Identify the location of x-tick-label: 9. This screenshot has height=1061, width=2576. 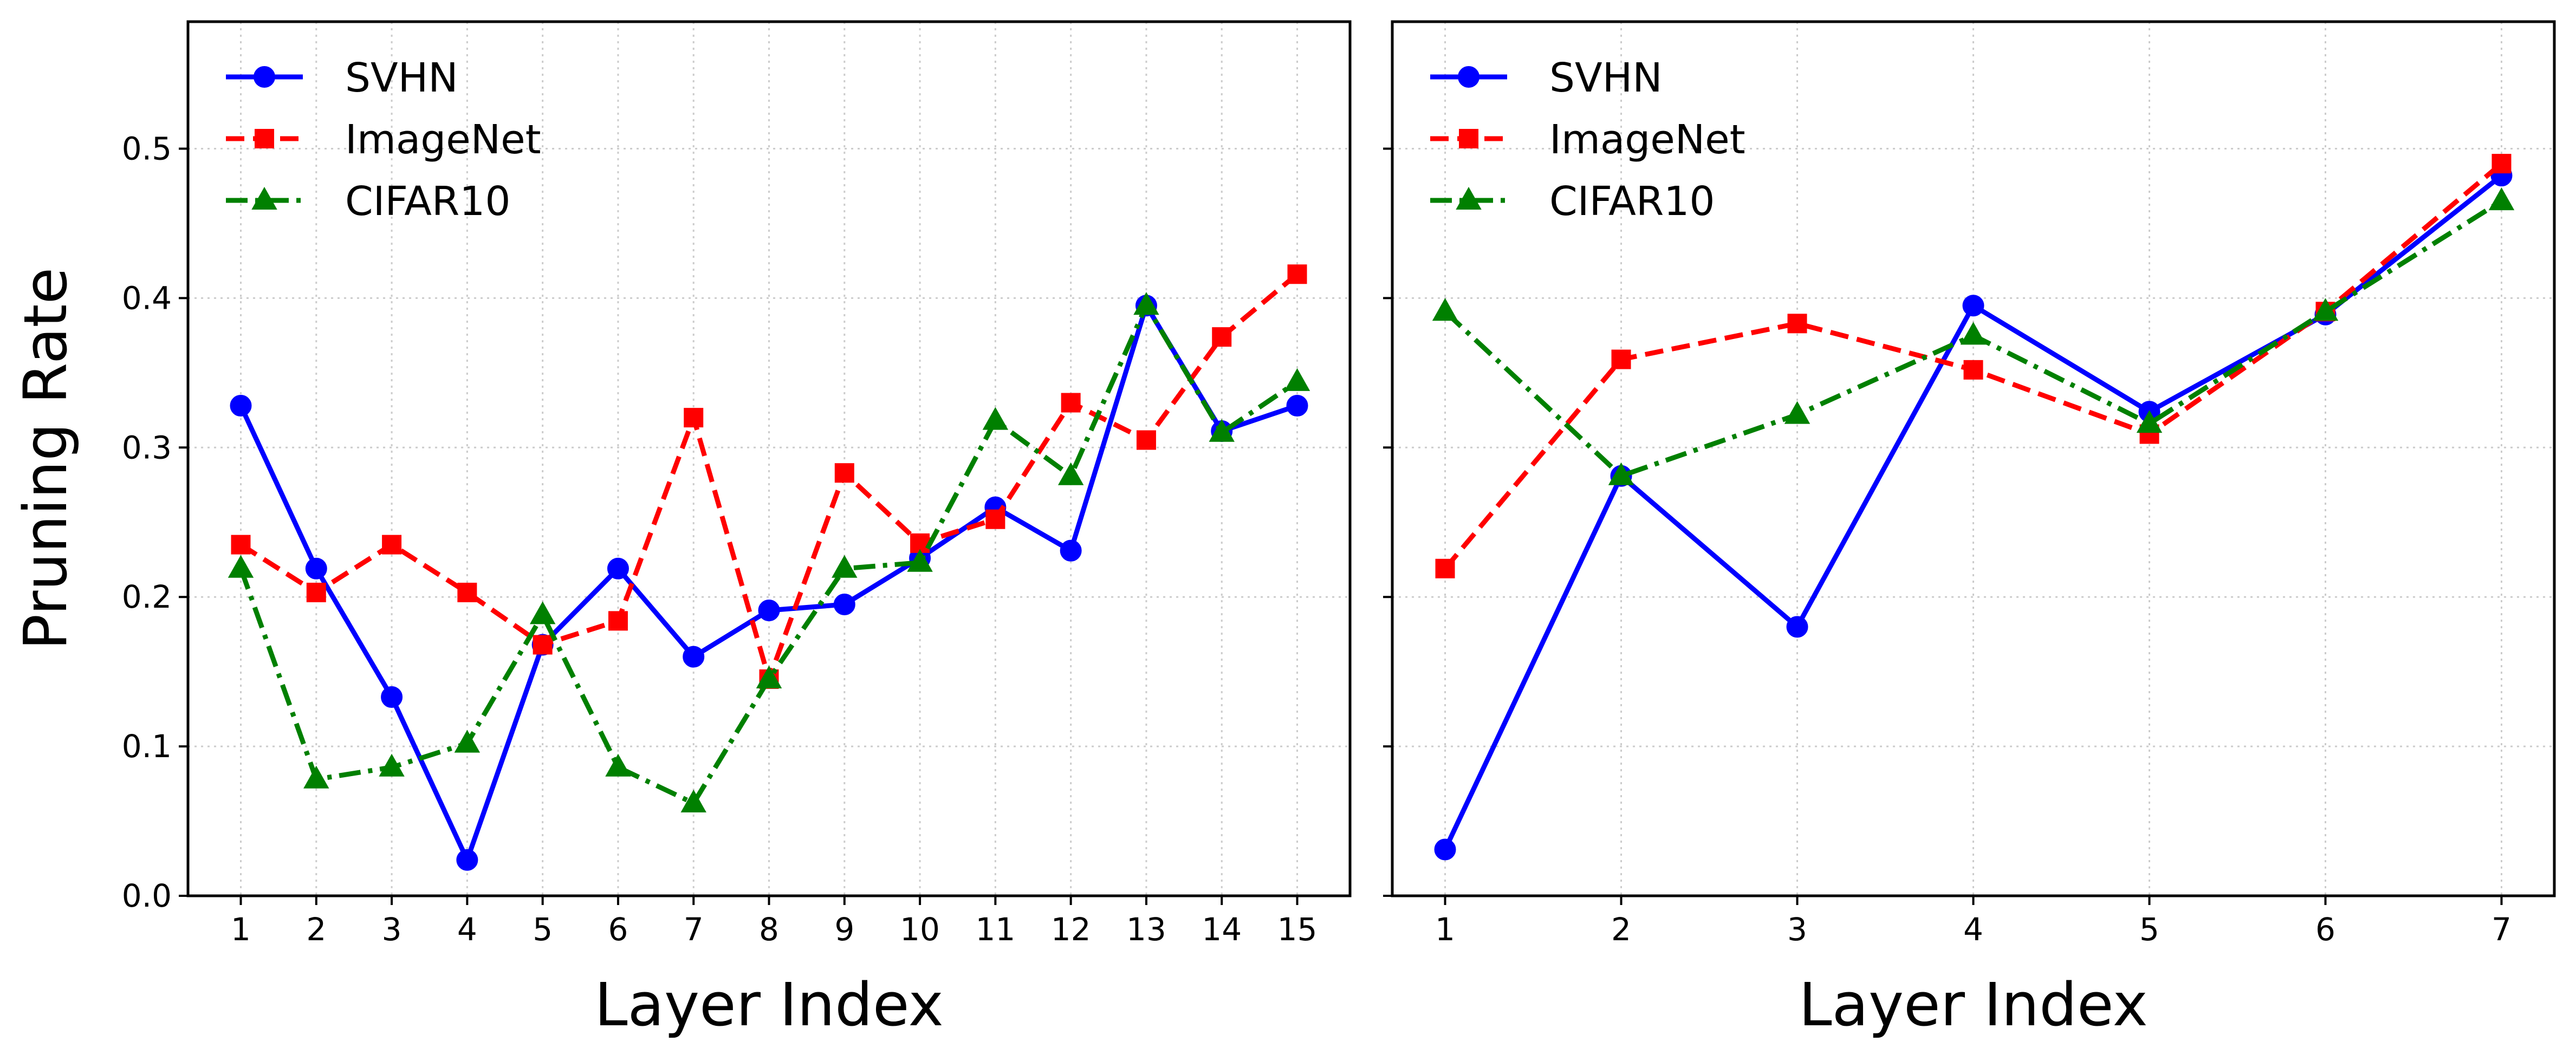
(844, 929).